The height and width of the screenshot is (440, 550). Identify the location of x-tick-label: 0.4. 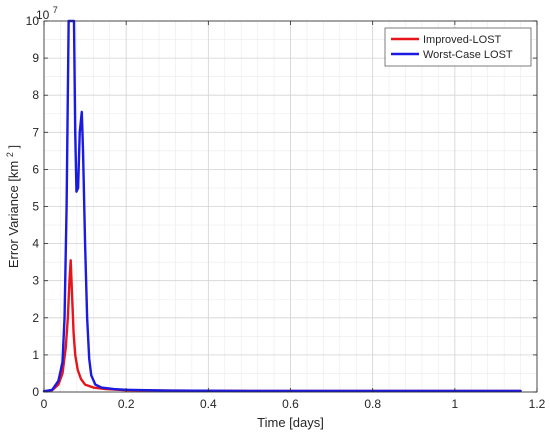
(208, 404).